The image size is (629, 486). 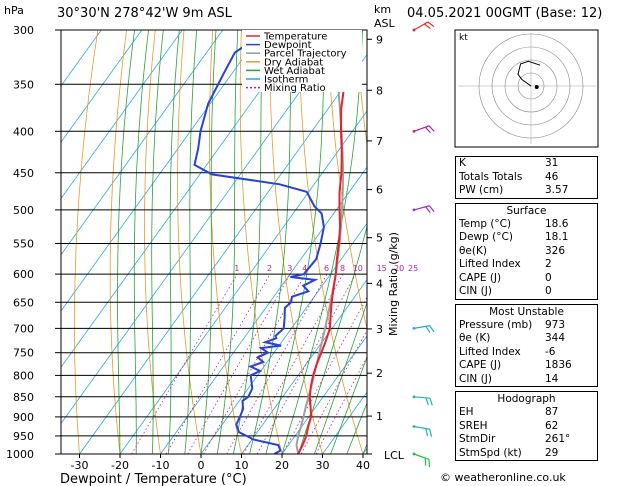 I want to click on index-key: θe (K), so click(x=475, y=338).